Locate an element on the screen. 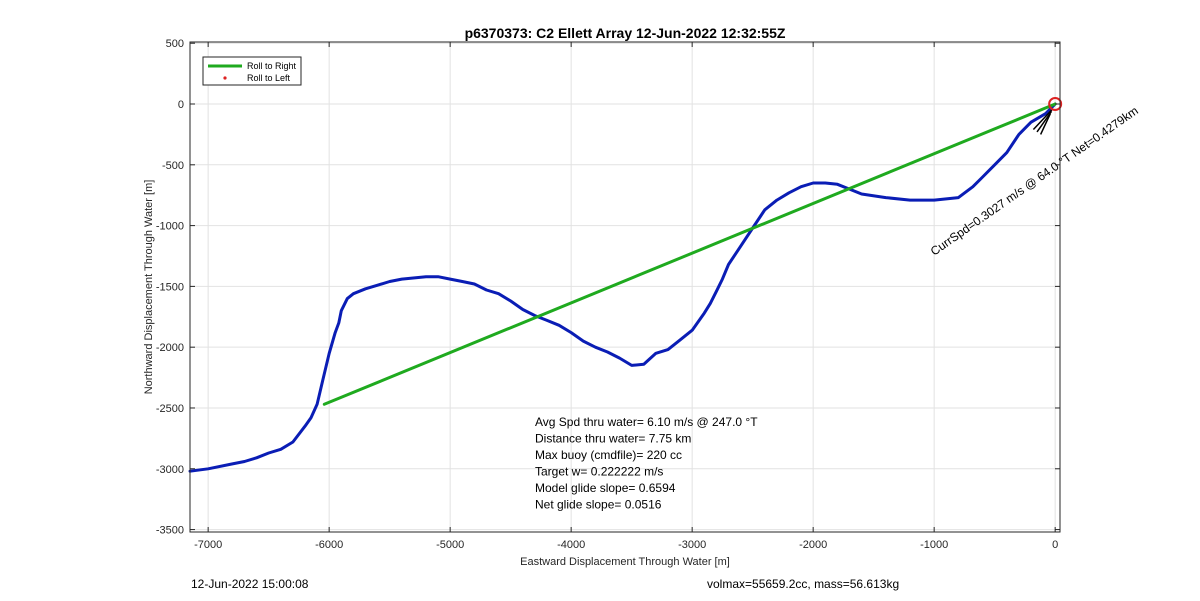  y-tick-label: -3500 is located at coordinates (170, 531).